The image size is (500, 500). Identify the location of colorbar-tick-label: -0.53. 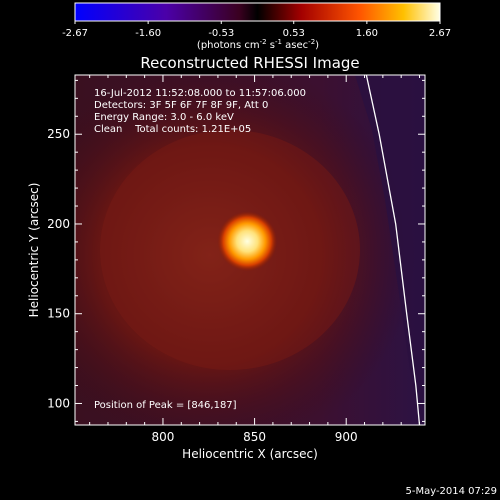
(221, 33).